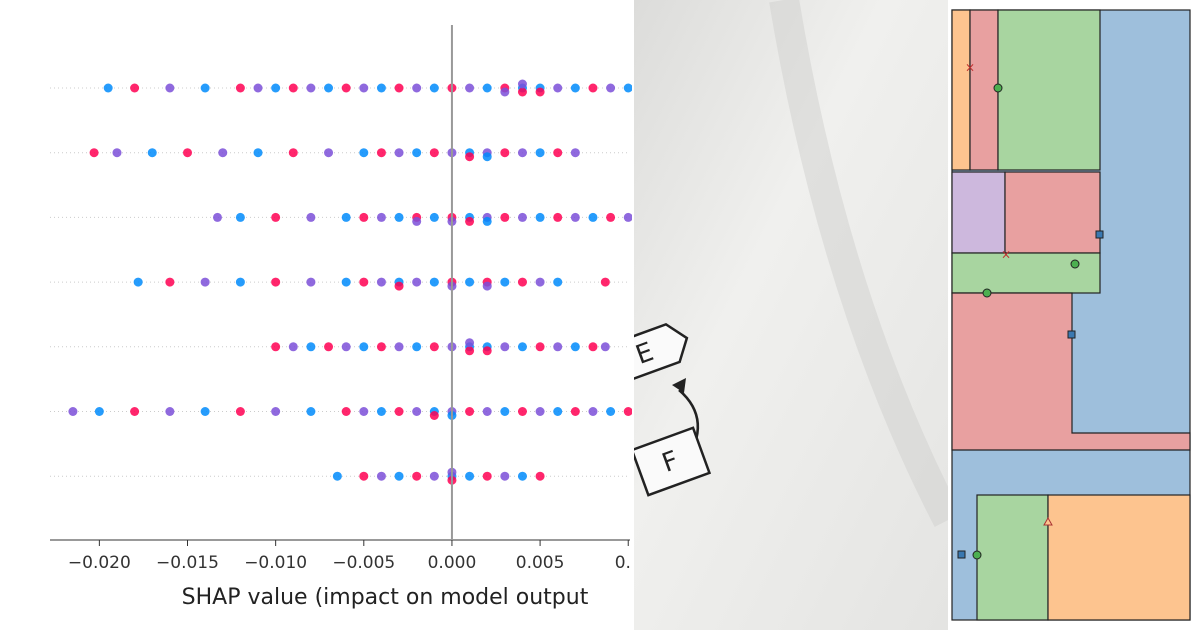  I want to click on x-tick-label: 0.0, so click(623, 563).